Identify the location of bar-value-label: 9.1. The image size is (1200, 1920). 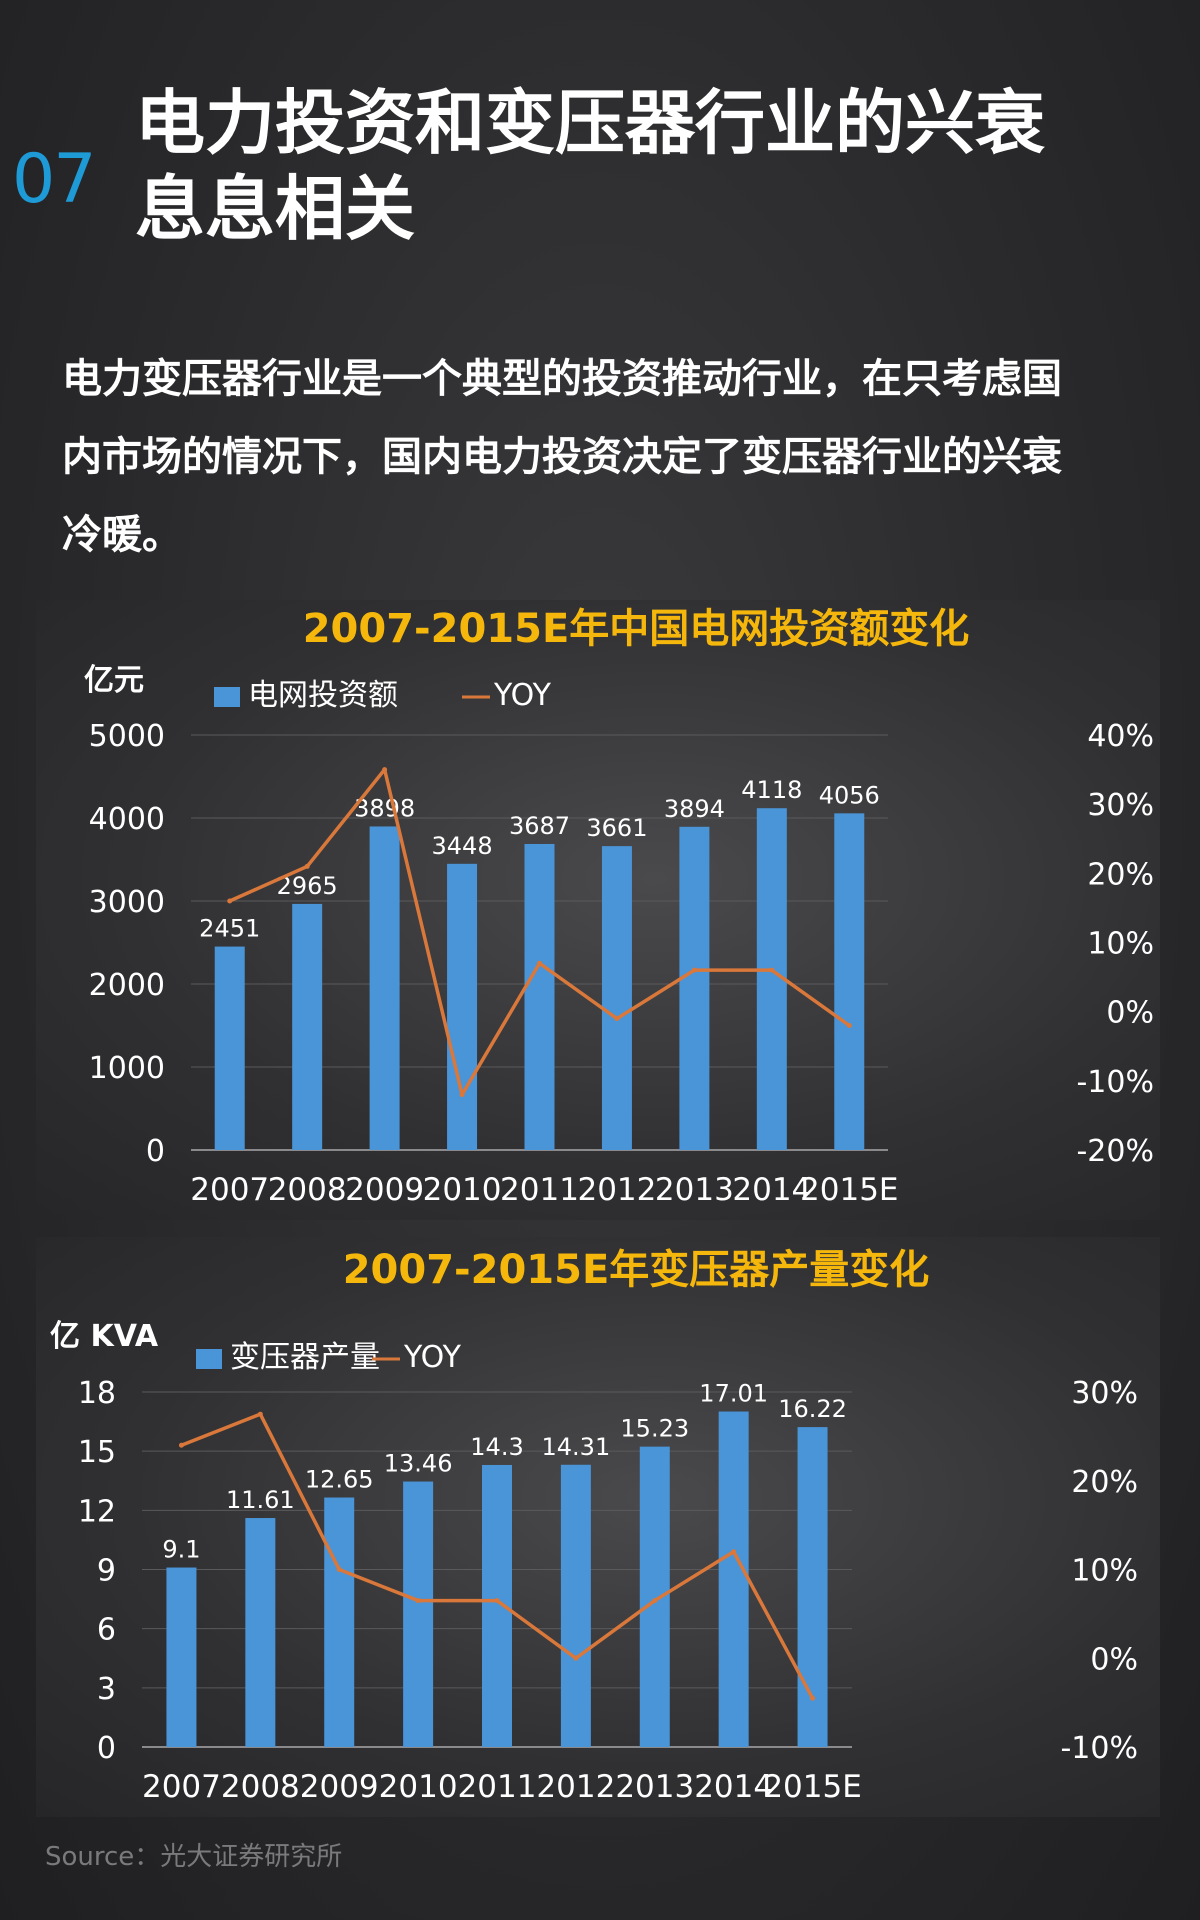
(181, 1550).